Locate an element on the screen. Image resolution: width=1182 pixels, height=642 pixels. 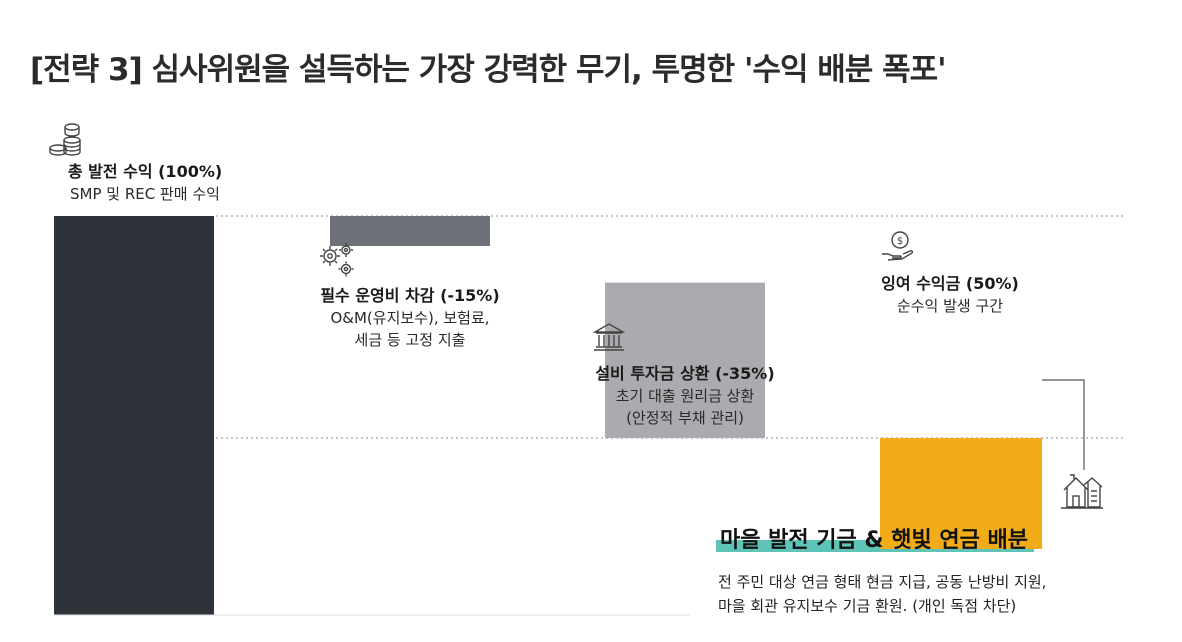
money-hand-icon: $ is located at coordinates (898, 246).